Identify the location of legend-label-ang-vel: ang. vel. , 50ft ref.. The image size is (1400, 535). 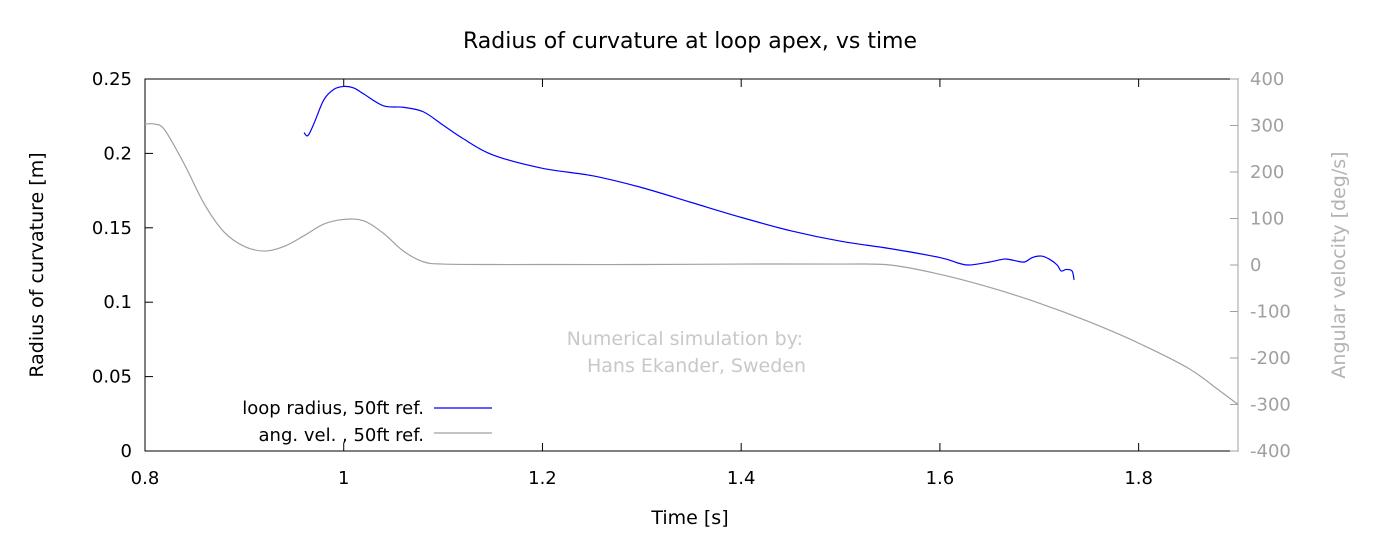
(341, 435).